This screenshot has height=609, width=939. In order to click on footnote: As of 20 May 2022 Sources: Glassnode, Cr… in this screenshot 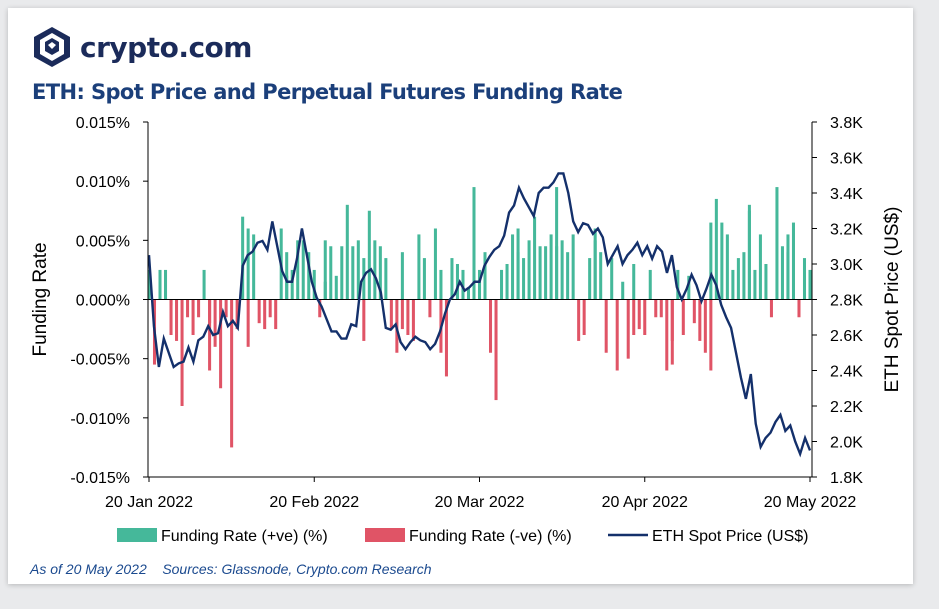, I will do `click(231, 569)`.